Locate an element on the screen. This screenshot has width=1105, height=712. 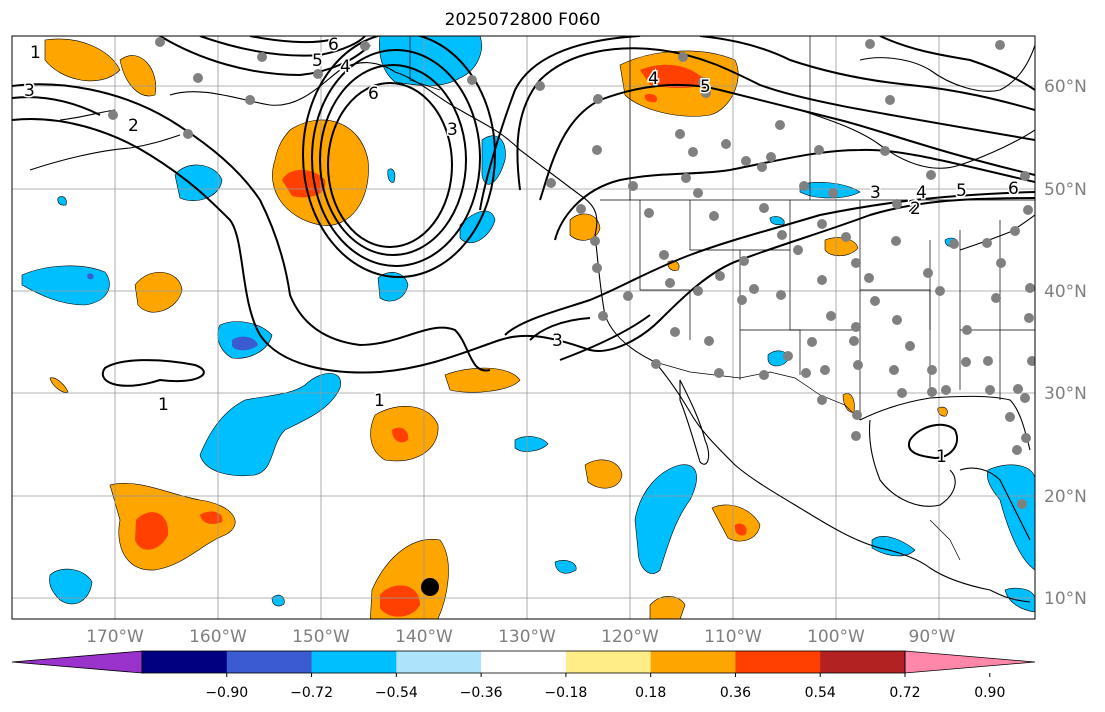
lat-label: 10°N is located at coordinates (1065, 599).